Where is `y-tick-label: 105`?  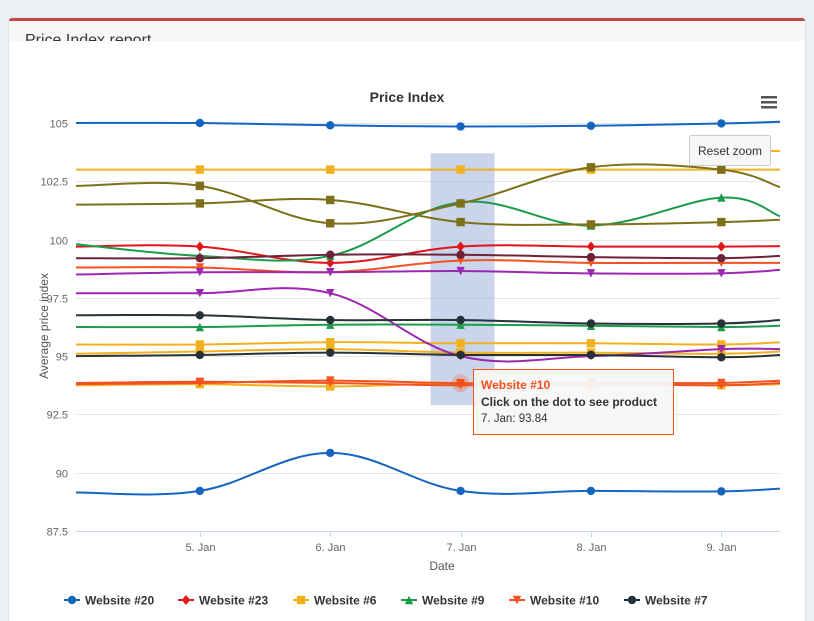 y-tick-label: 105 is located at coordinates (59, 125).